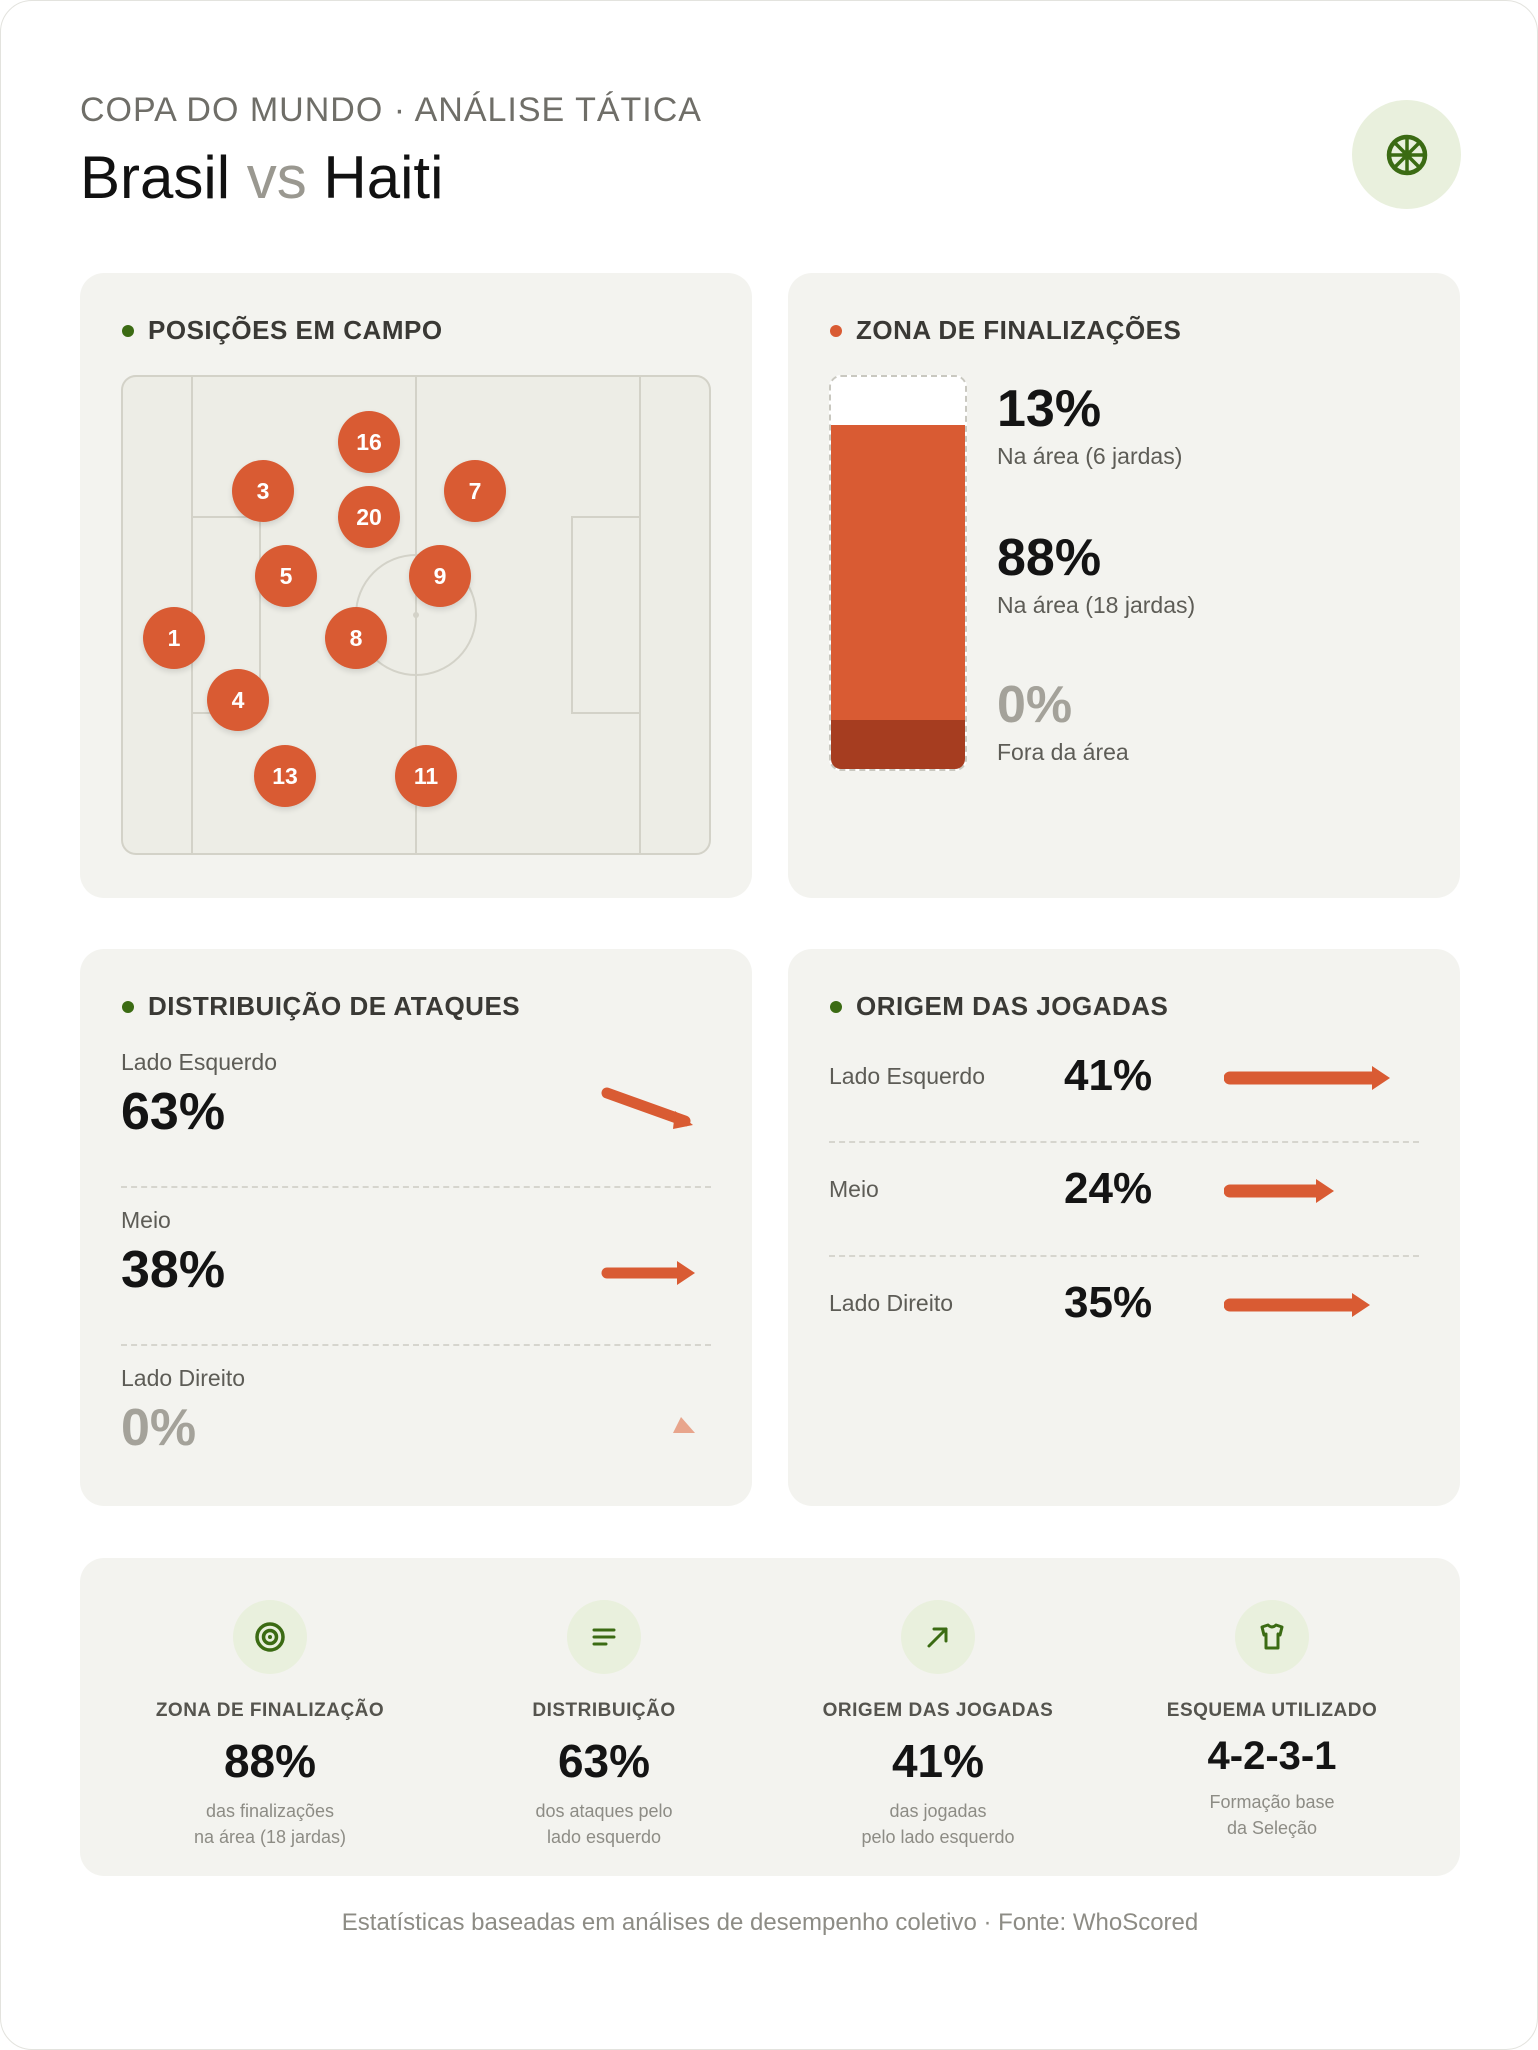 The image size is (1538, 2050). What do you see at coordinates (183, 1378) in the screenshot?
I see `distribution-label: Lado Direito` at bounding box center [183, 1378].